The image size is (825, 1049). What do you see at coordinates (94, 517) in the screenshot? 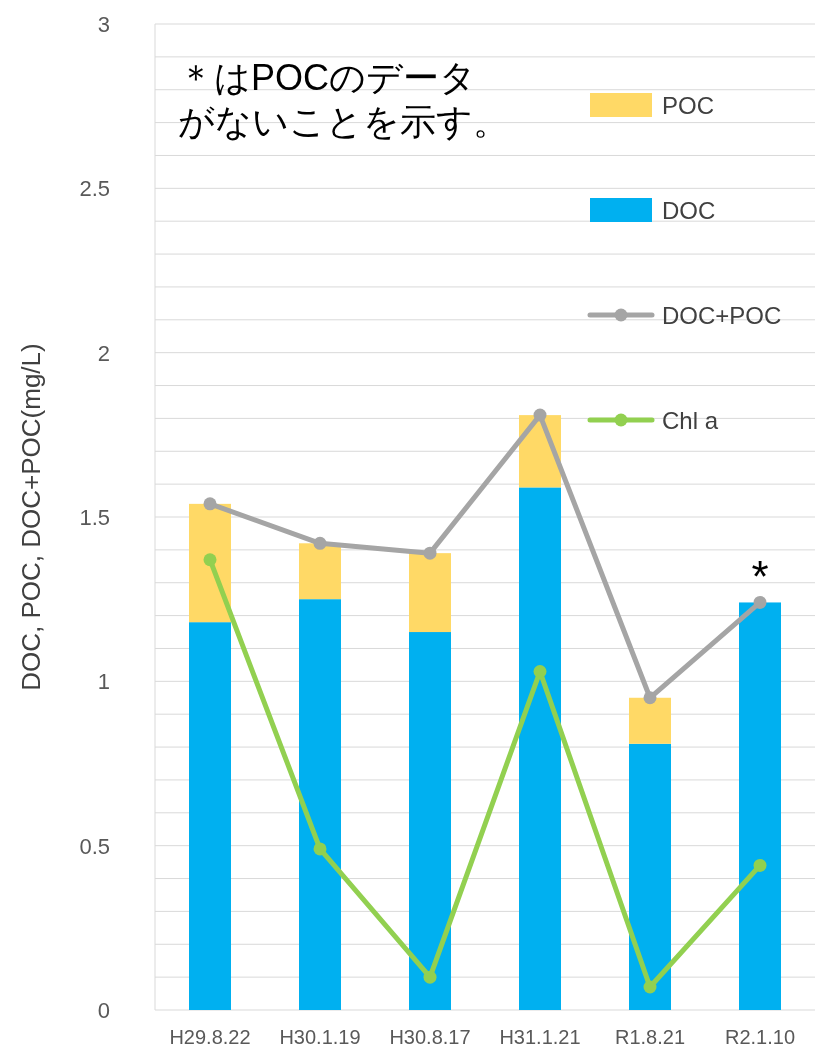
I see `y-tick-label: 1.5` at bounding box center [94, 517].